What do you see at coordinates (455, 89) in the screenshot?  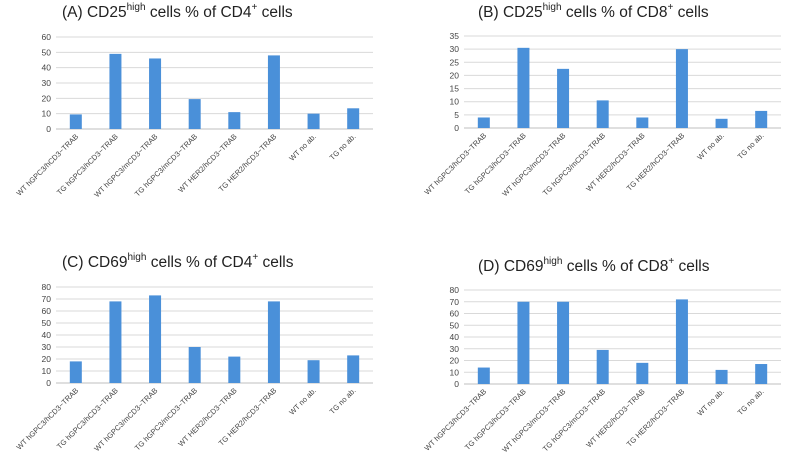 I see `y-tick-label: 15` at bounding box center [455, 89].